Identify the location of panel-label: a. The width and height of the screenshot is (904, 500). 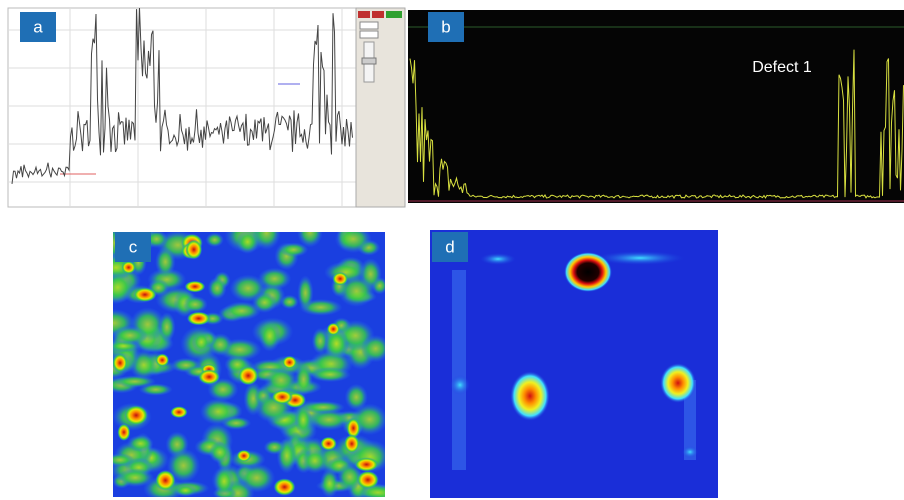
(38, 26).